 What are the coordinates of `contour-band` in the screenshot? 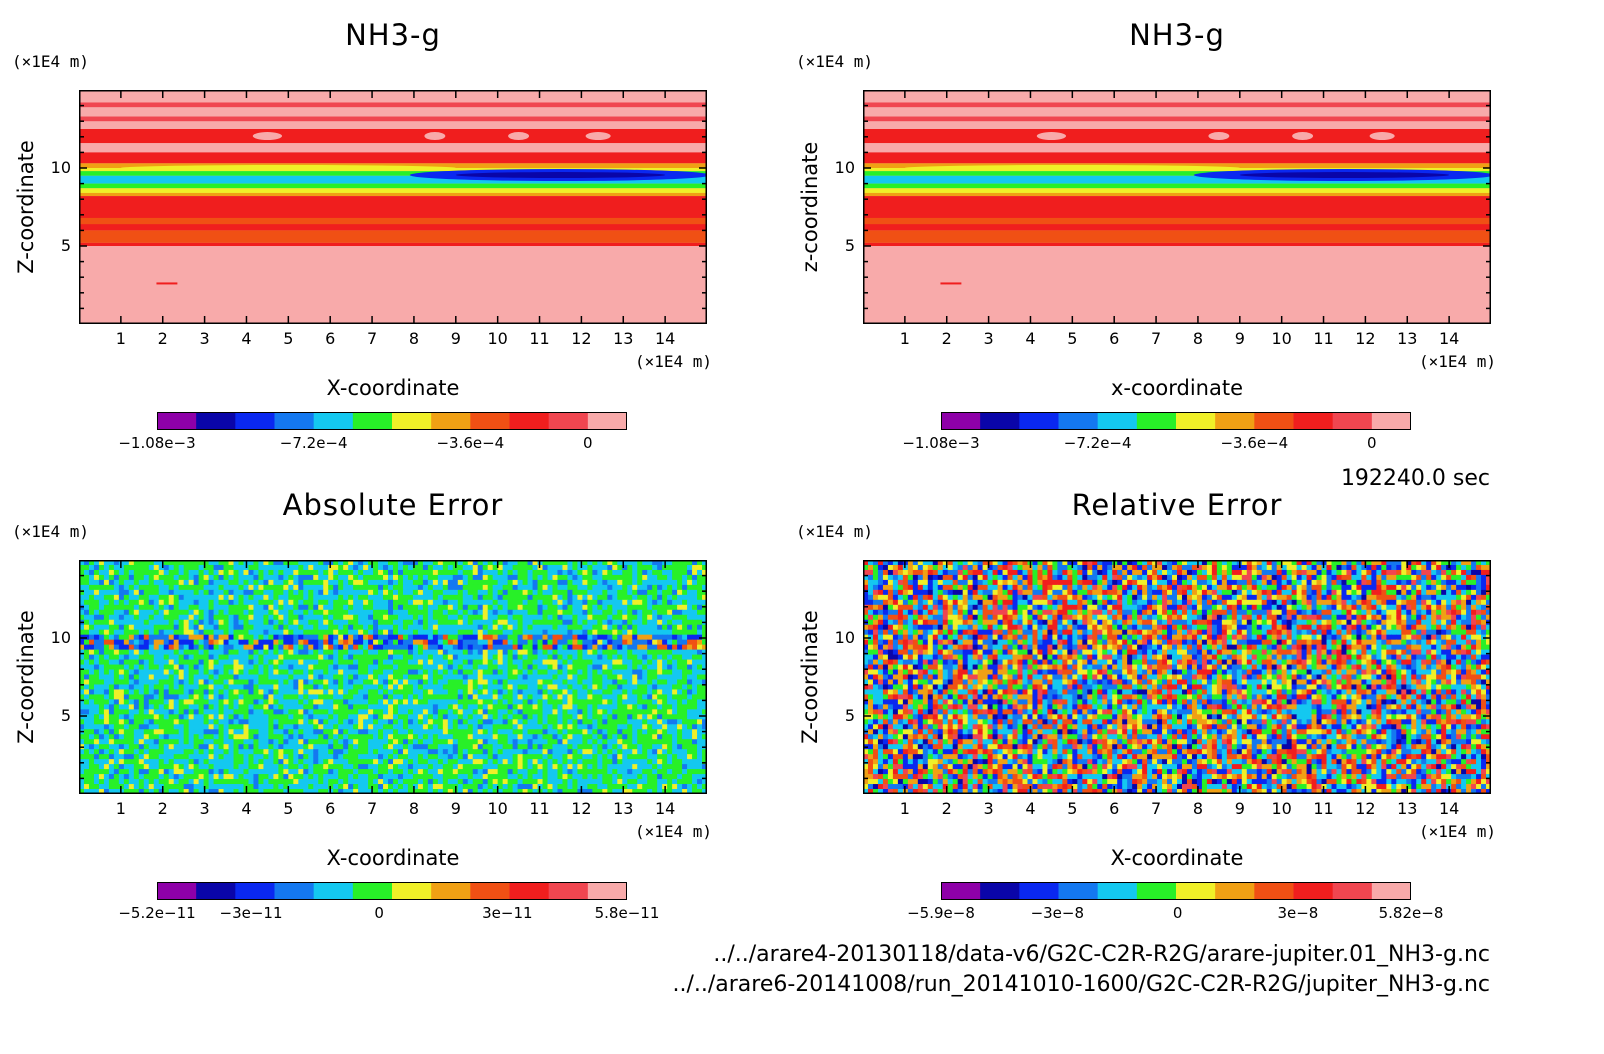 It's located at (1177, 236).